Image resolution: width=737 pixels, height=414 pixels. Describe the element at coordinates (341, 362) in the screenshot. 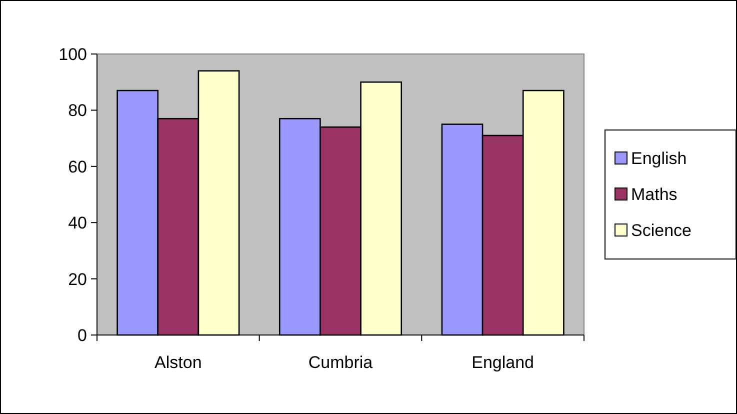

I see `x-tick-label: Cumbria` at that location.